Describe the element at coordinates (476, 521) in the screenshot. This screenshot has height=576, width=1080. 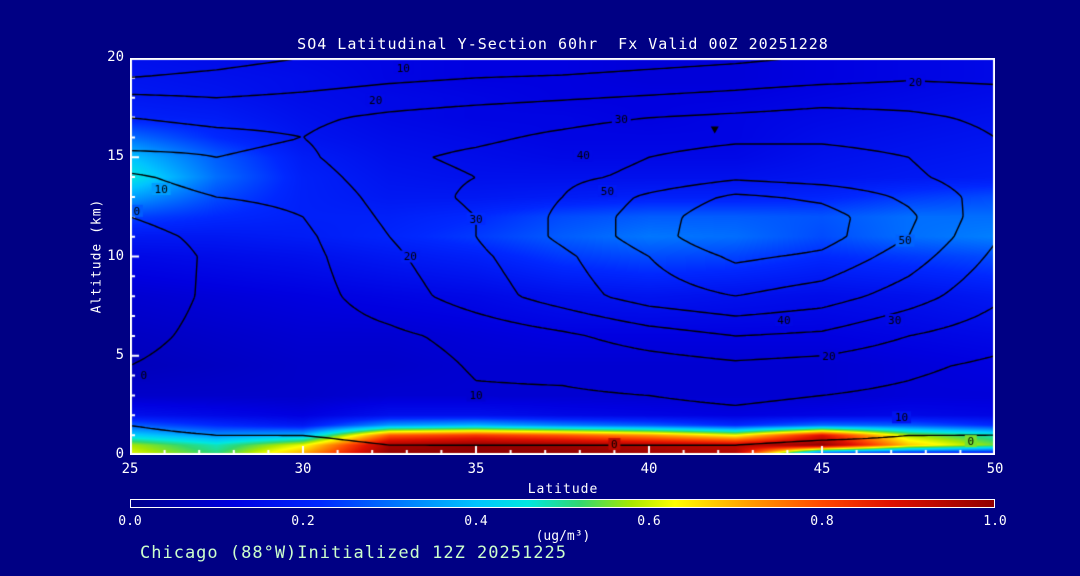
I see `colorbar-tick-label: 0.4` at that location.